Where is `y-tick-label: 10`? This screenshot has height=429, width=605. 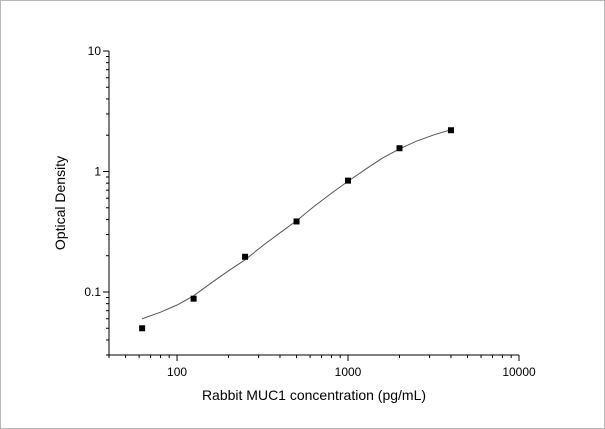
y-tick-label: 10 is located at coordinates (95, 51).